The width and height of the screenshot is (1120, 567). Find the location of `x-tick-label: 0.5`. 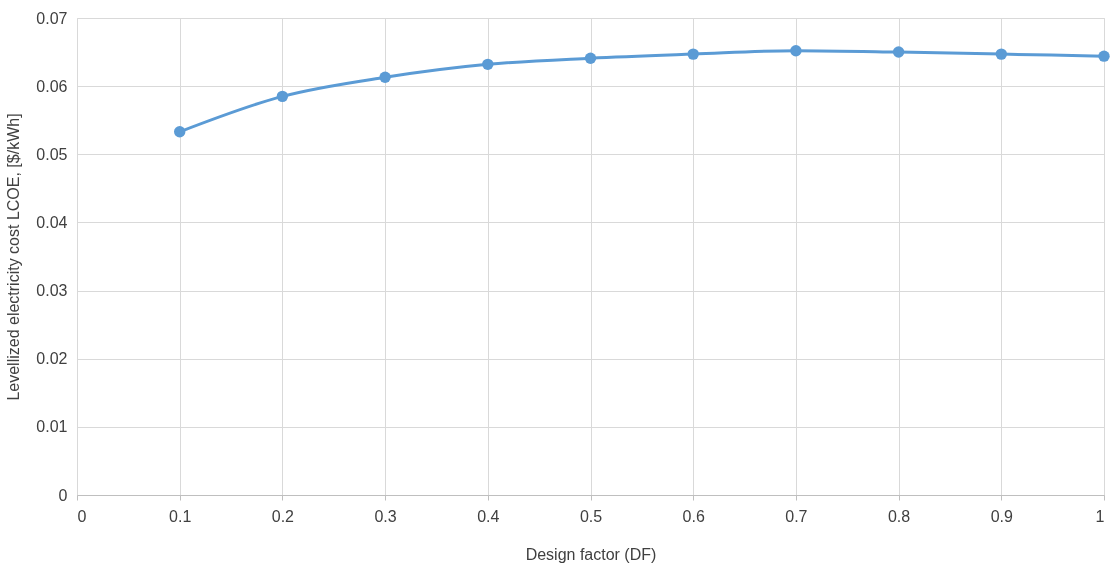

x-tick-label: 0.5 is located at coordinates (591, 516).